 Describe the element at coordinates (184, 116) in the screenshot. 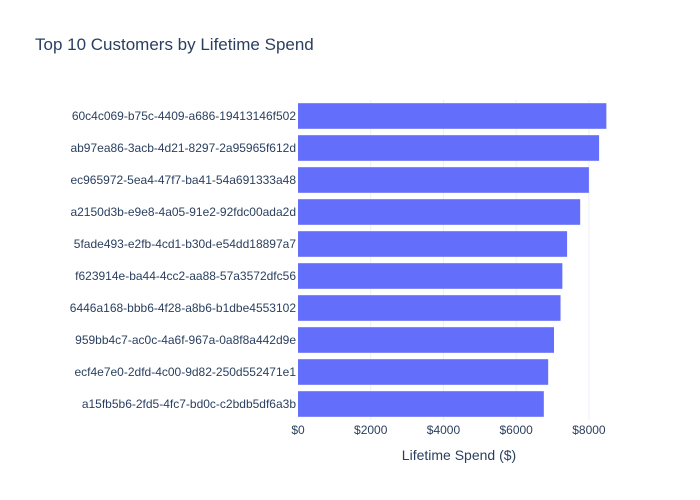

I see `y-tick-label: 60c4c069-b75c-4409-a686-19413146f502` at that location.